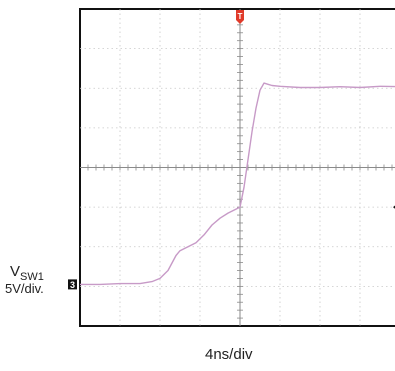 The height and width of the screenshot is (371, 395). I want to click on channel-ground-marker-label: 3, so click(72, 285).